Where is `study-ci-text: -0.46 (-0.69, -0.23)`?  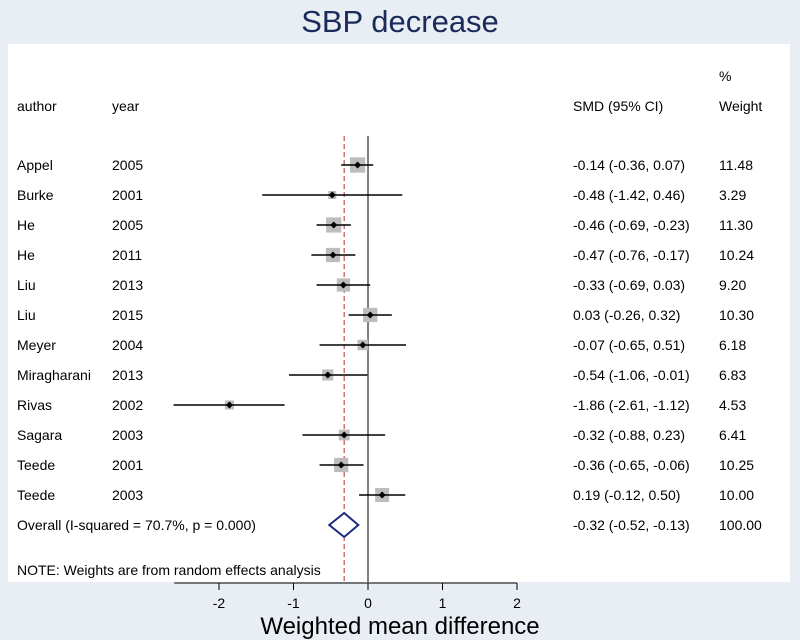
study-ci-text: -0.46 (-0.69, -0.23) is located at coordinates (631, 225).